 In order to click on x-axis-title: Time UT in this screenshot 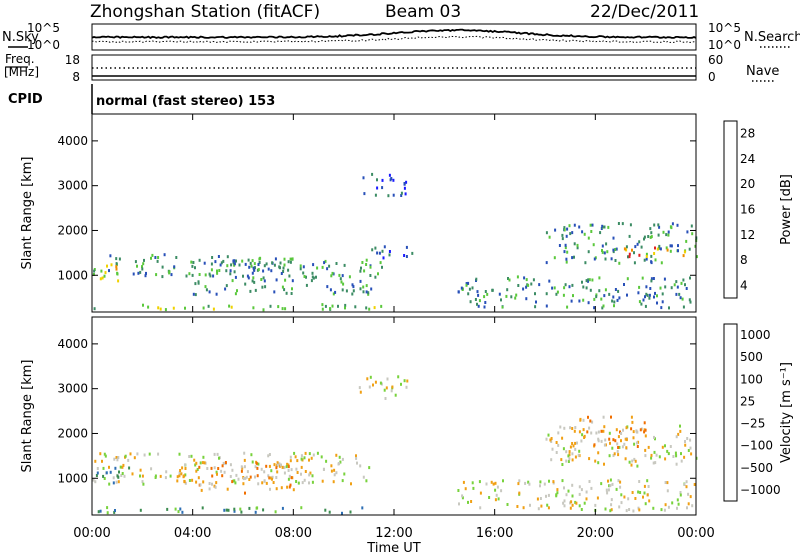, I will do `click(393, 547)`.